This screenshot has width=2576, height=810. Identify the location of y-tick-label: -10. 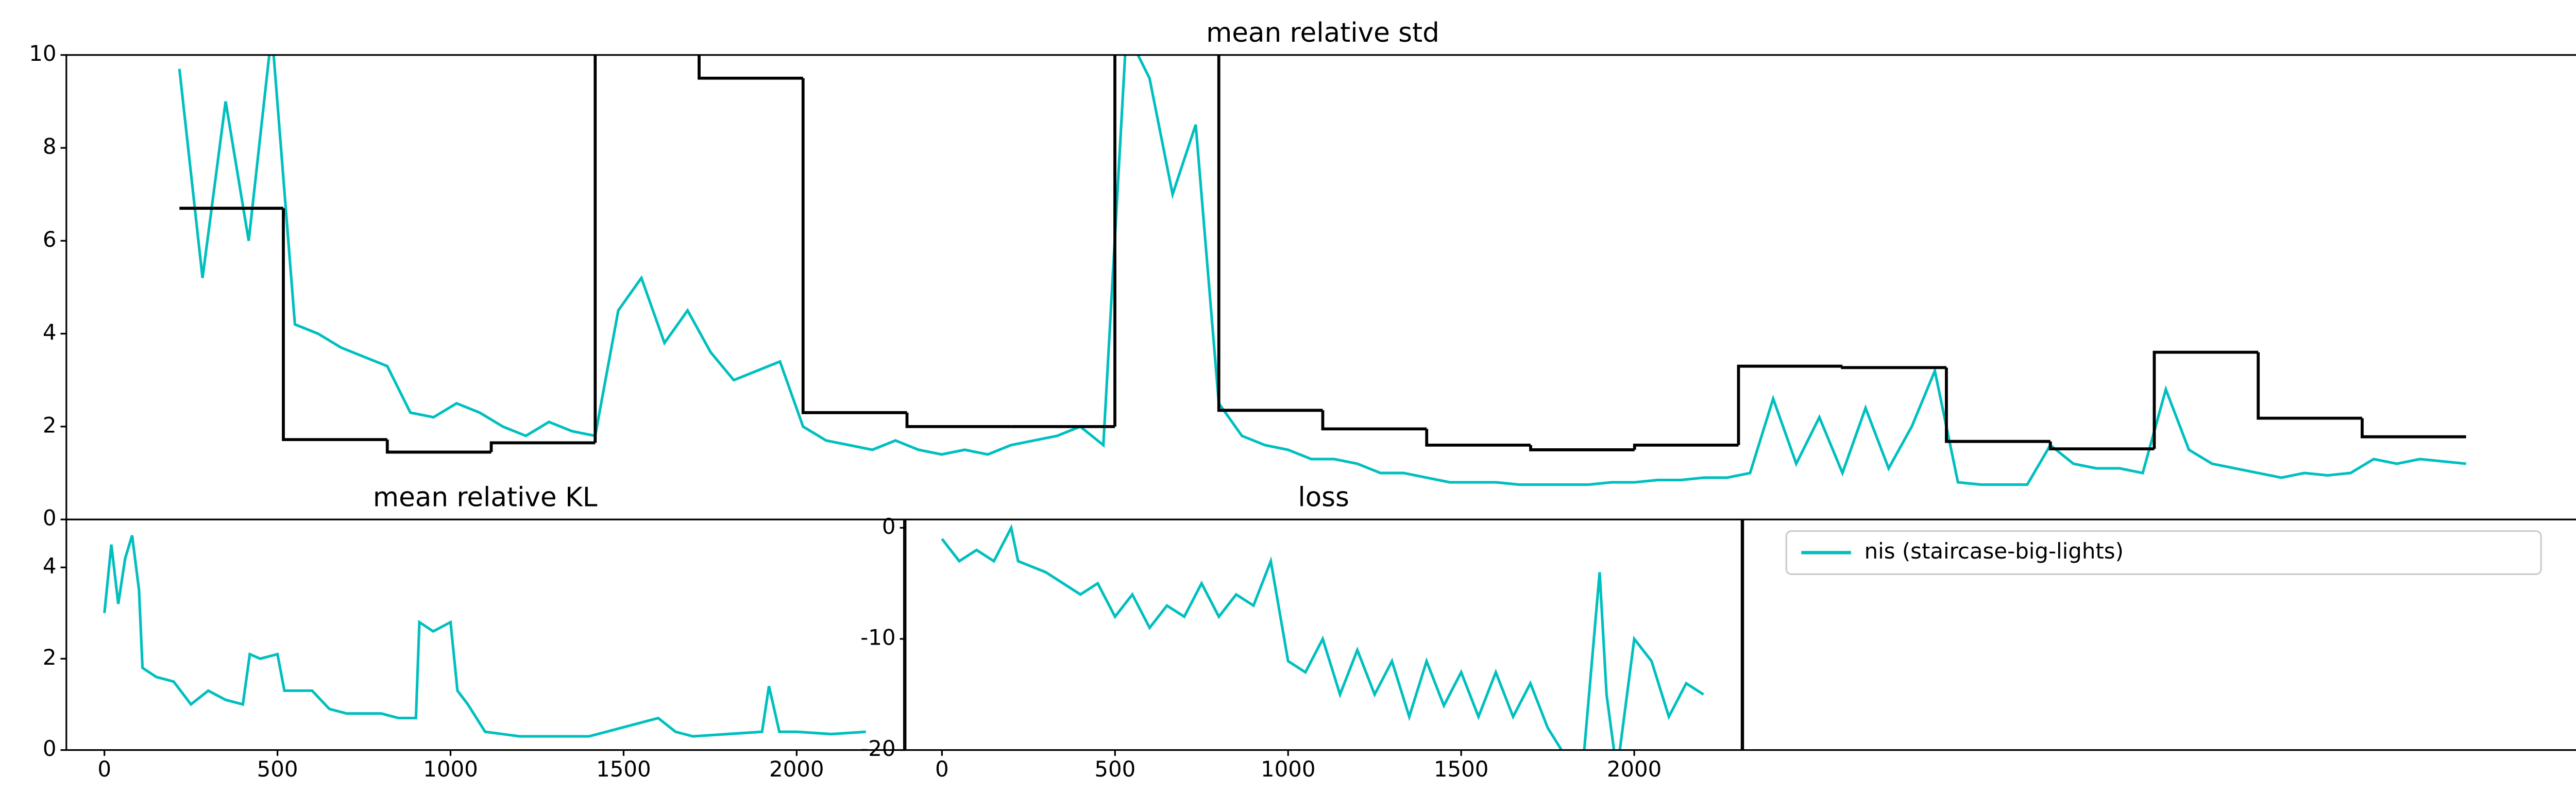
(877, 637).